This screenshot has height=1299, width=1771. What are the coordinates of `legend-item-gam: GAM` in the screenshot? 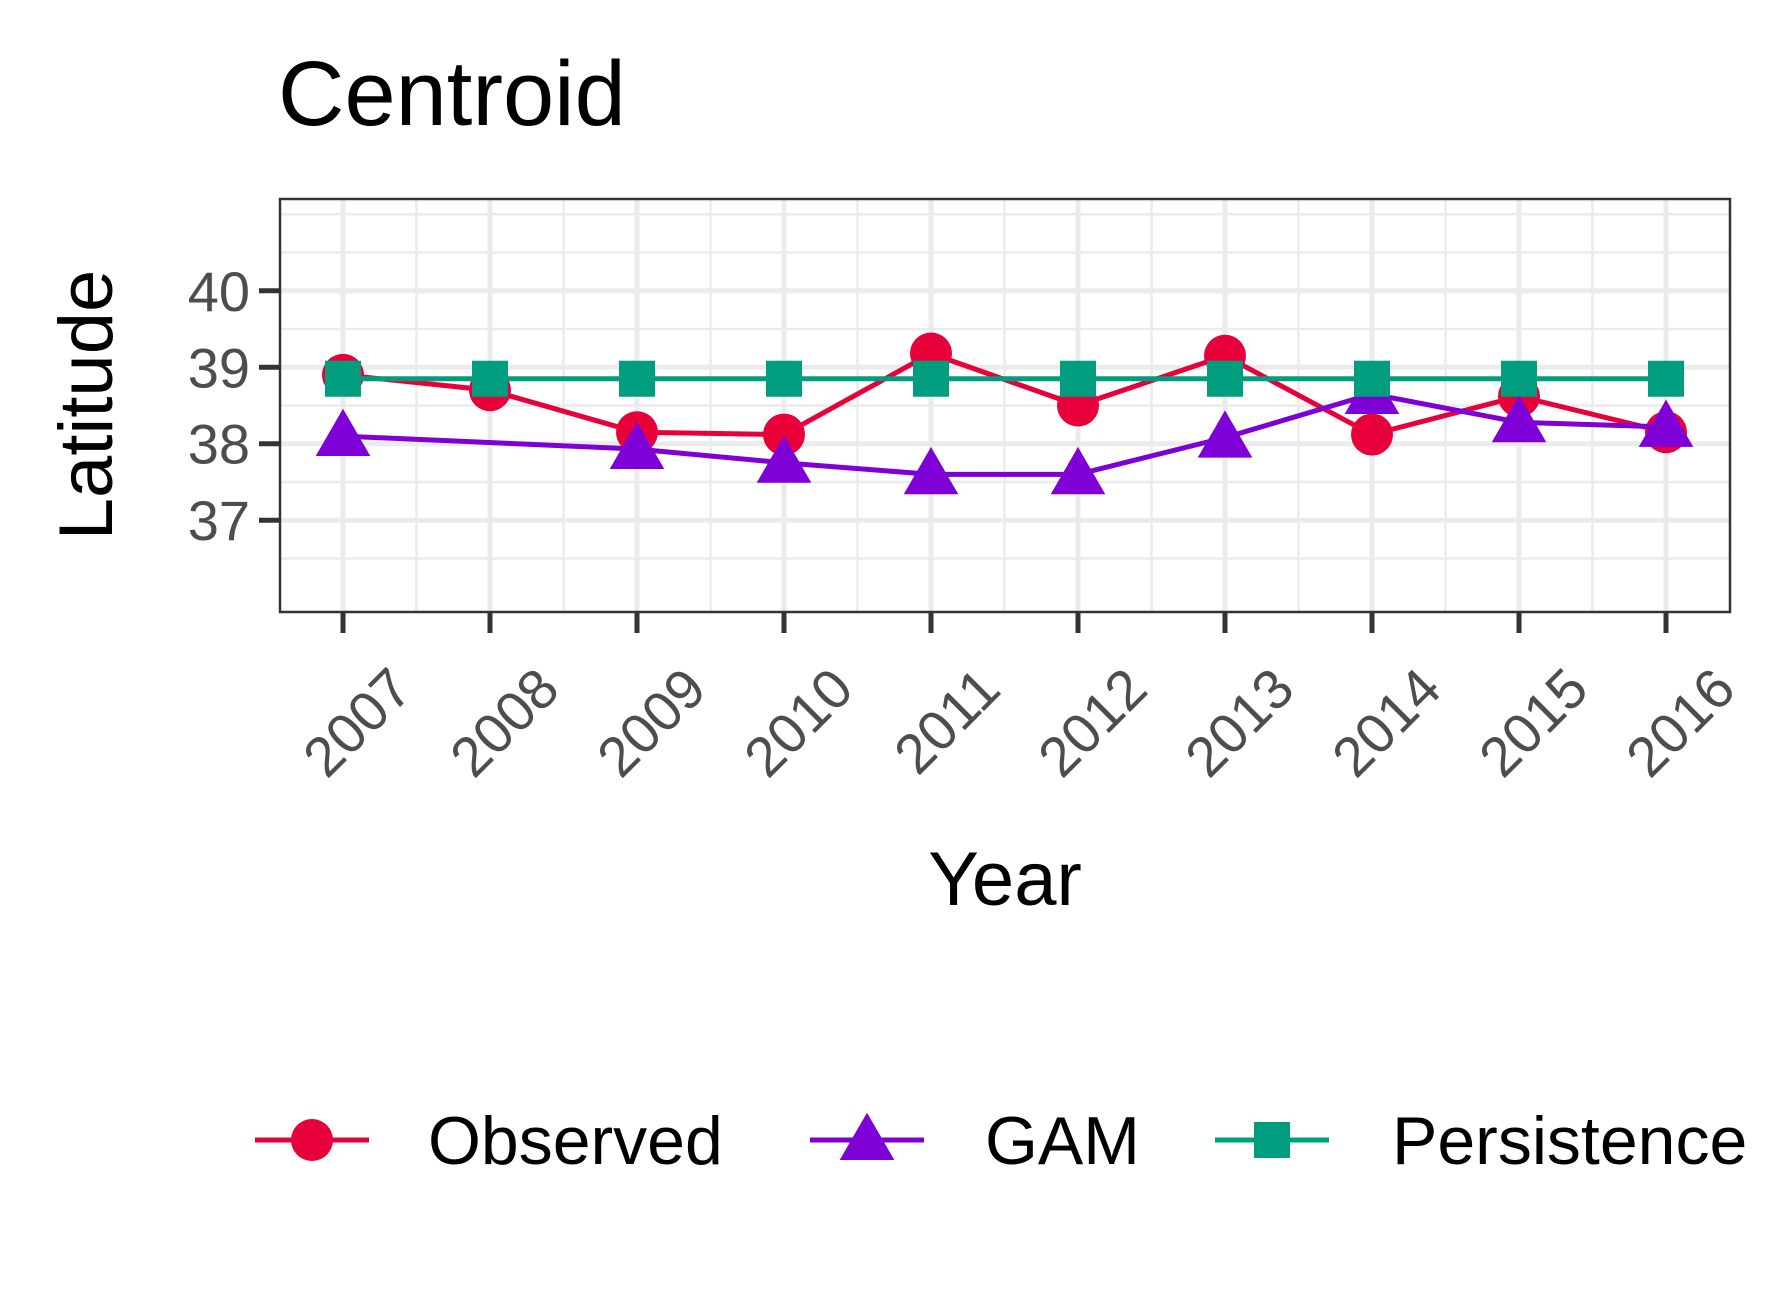 It's located at (975, 1141).